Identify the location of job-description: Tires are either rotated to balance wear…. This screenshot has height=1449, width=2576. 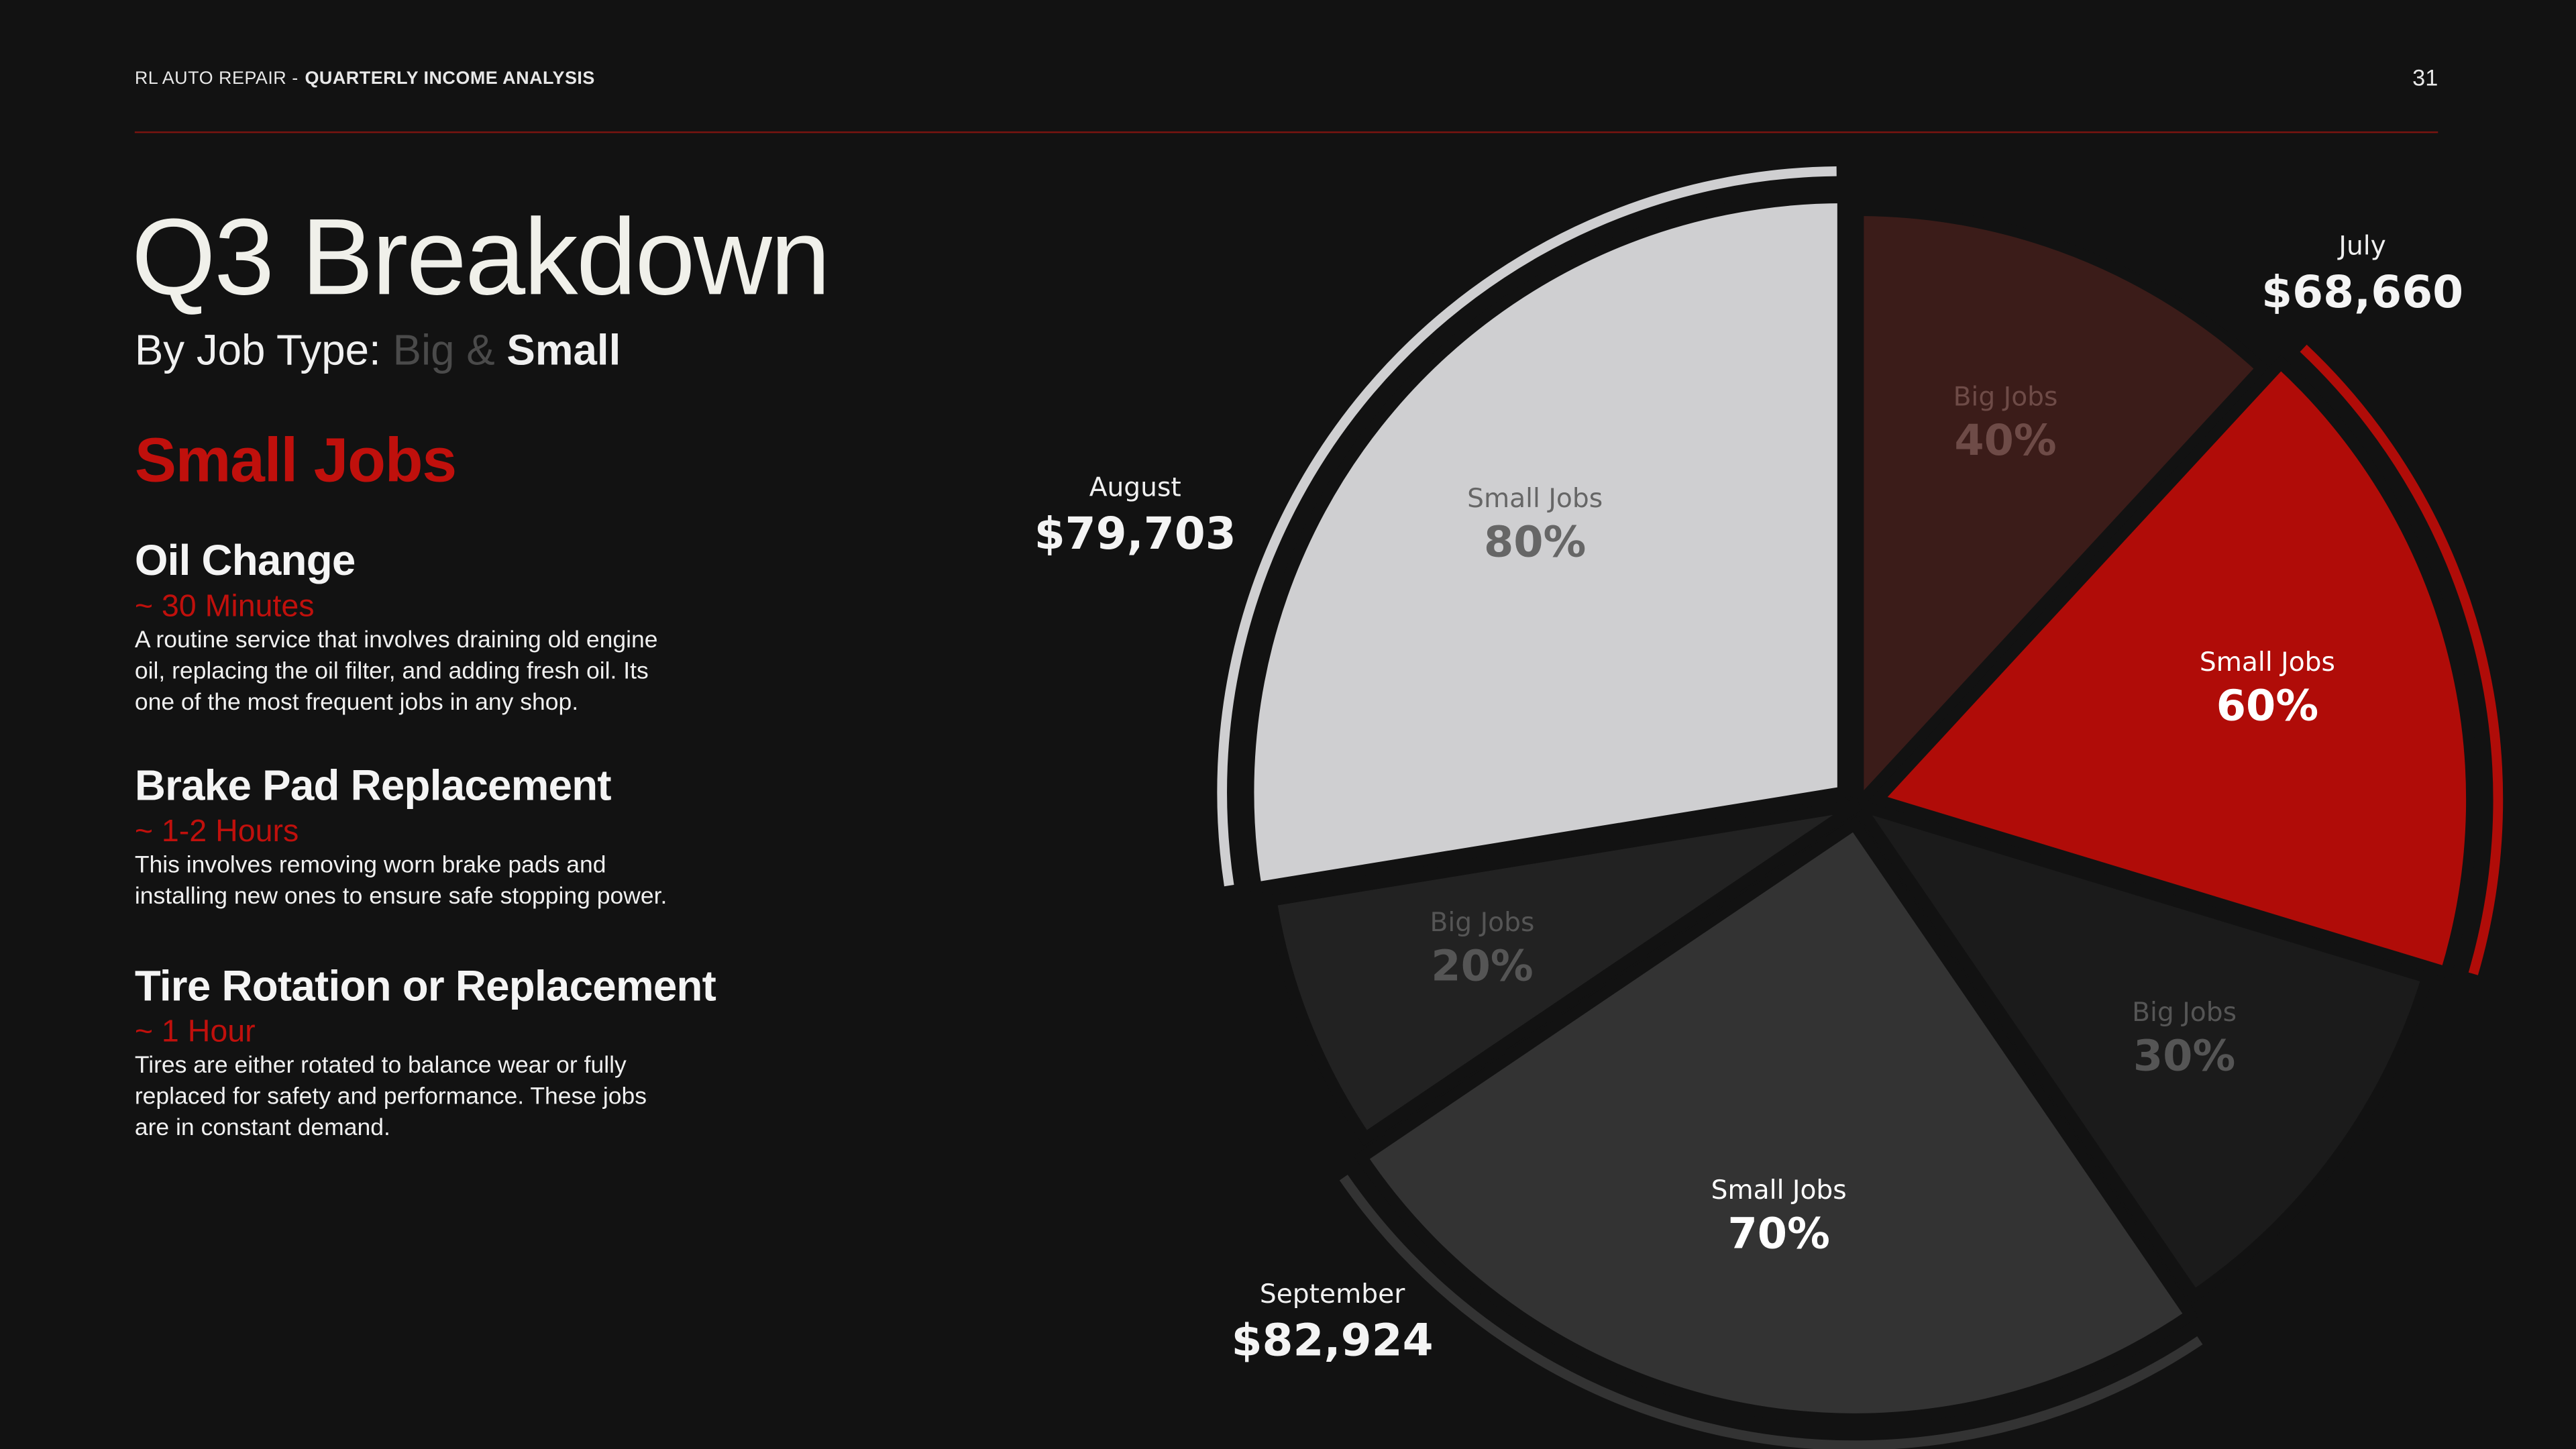
(390, 1097).